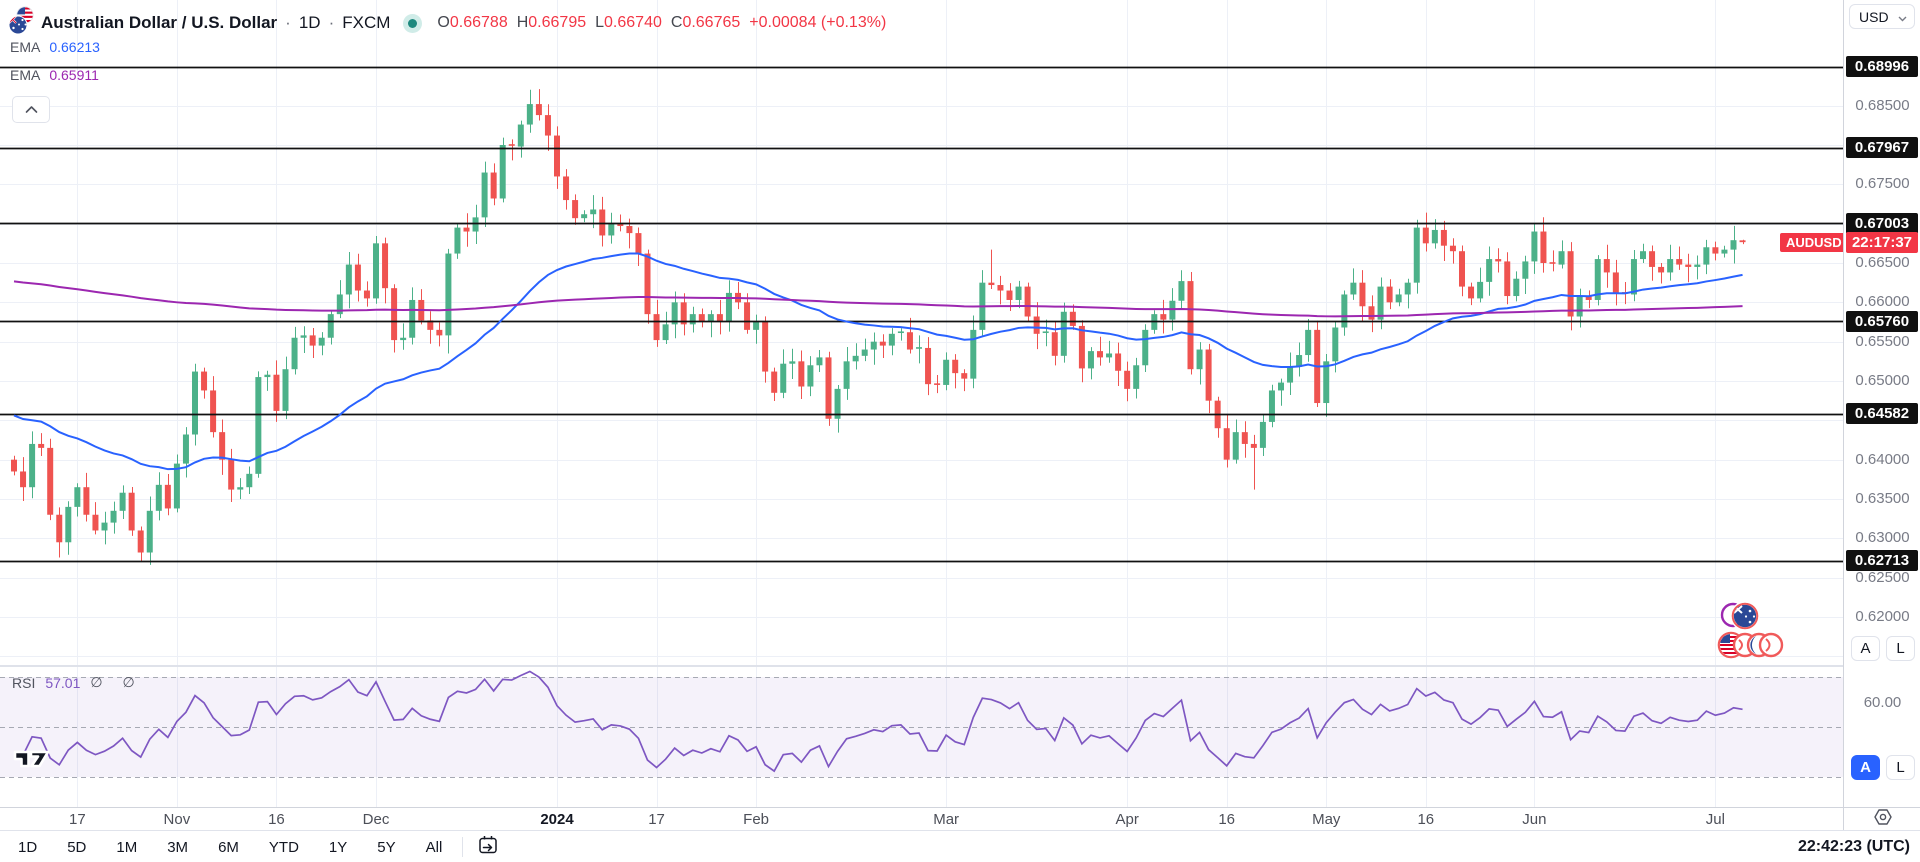  I want to click on ema-fast-legend: EMA 0.66213, so click(55, 47).